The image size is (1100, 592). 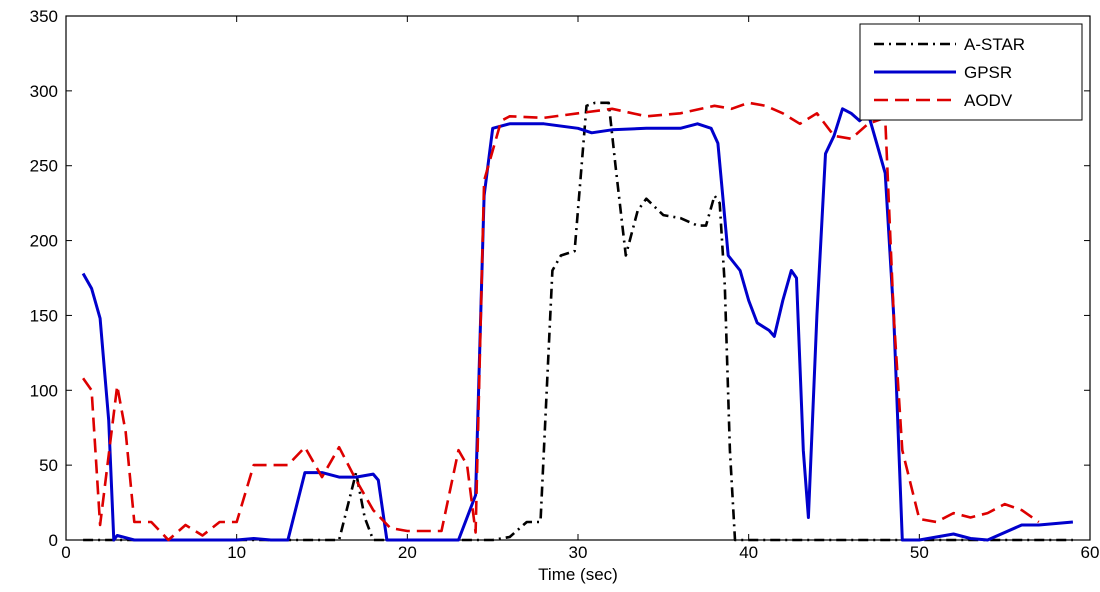 I want to click on y-tick-label: 200, so click(x=44, y=241).